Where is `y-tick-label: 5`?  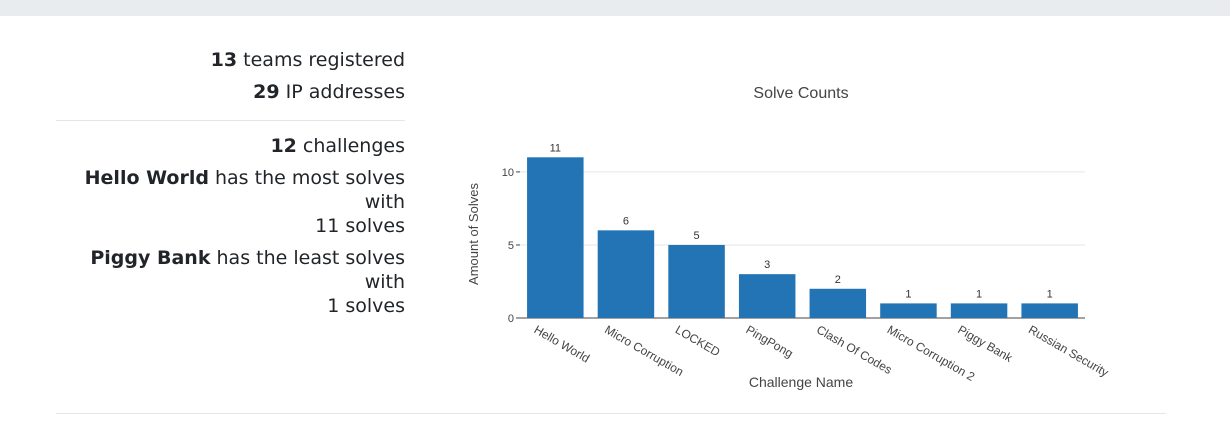 y-tick-label: 5 is located at coordinates (511, 246).